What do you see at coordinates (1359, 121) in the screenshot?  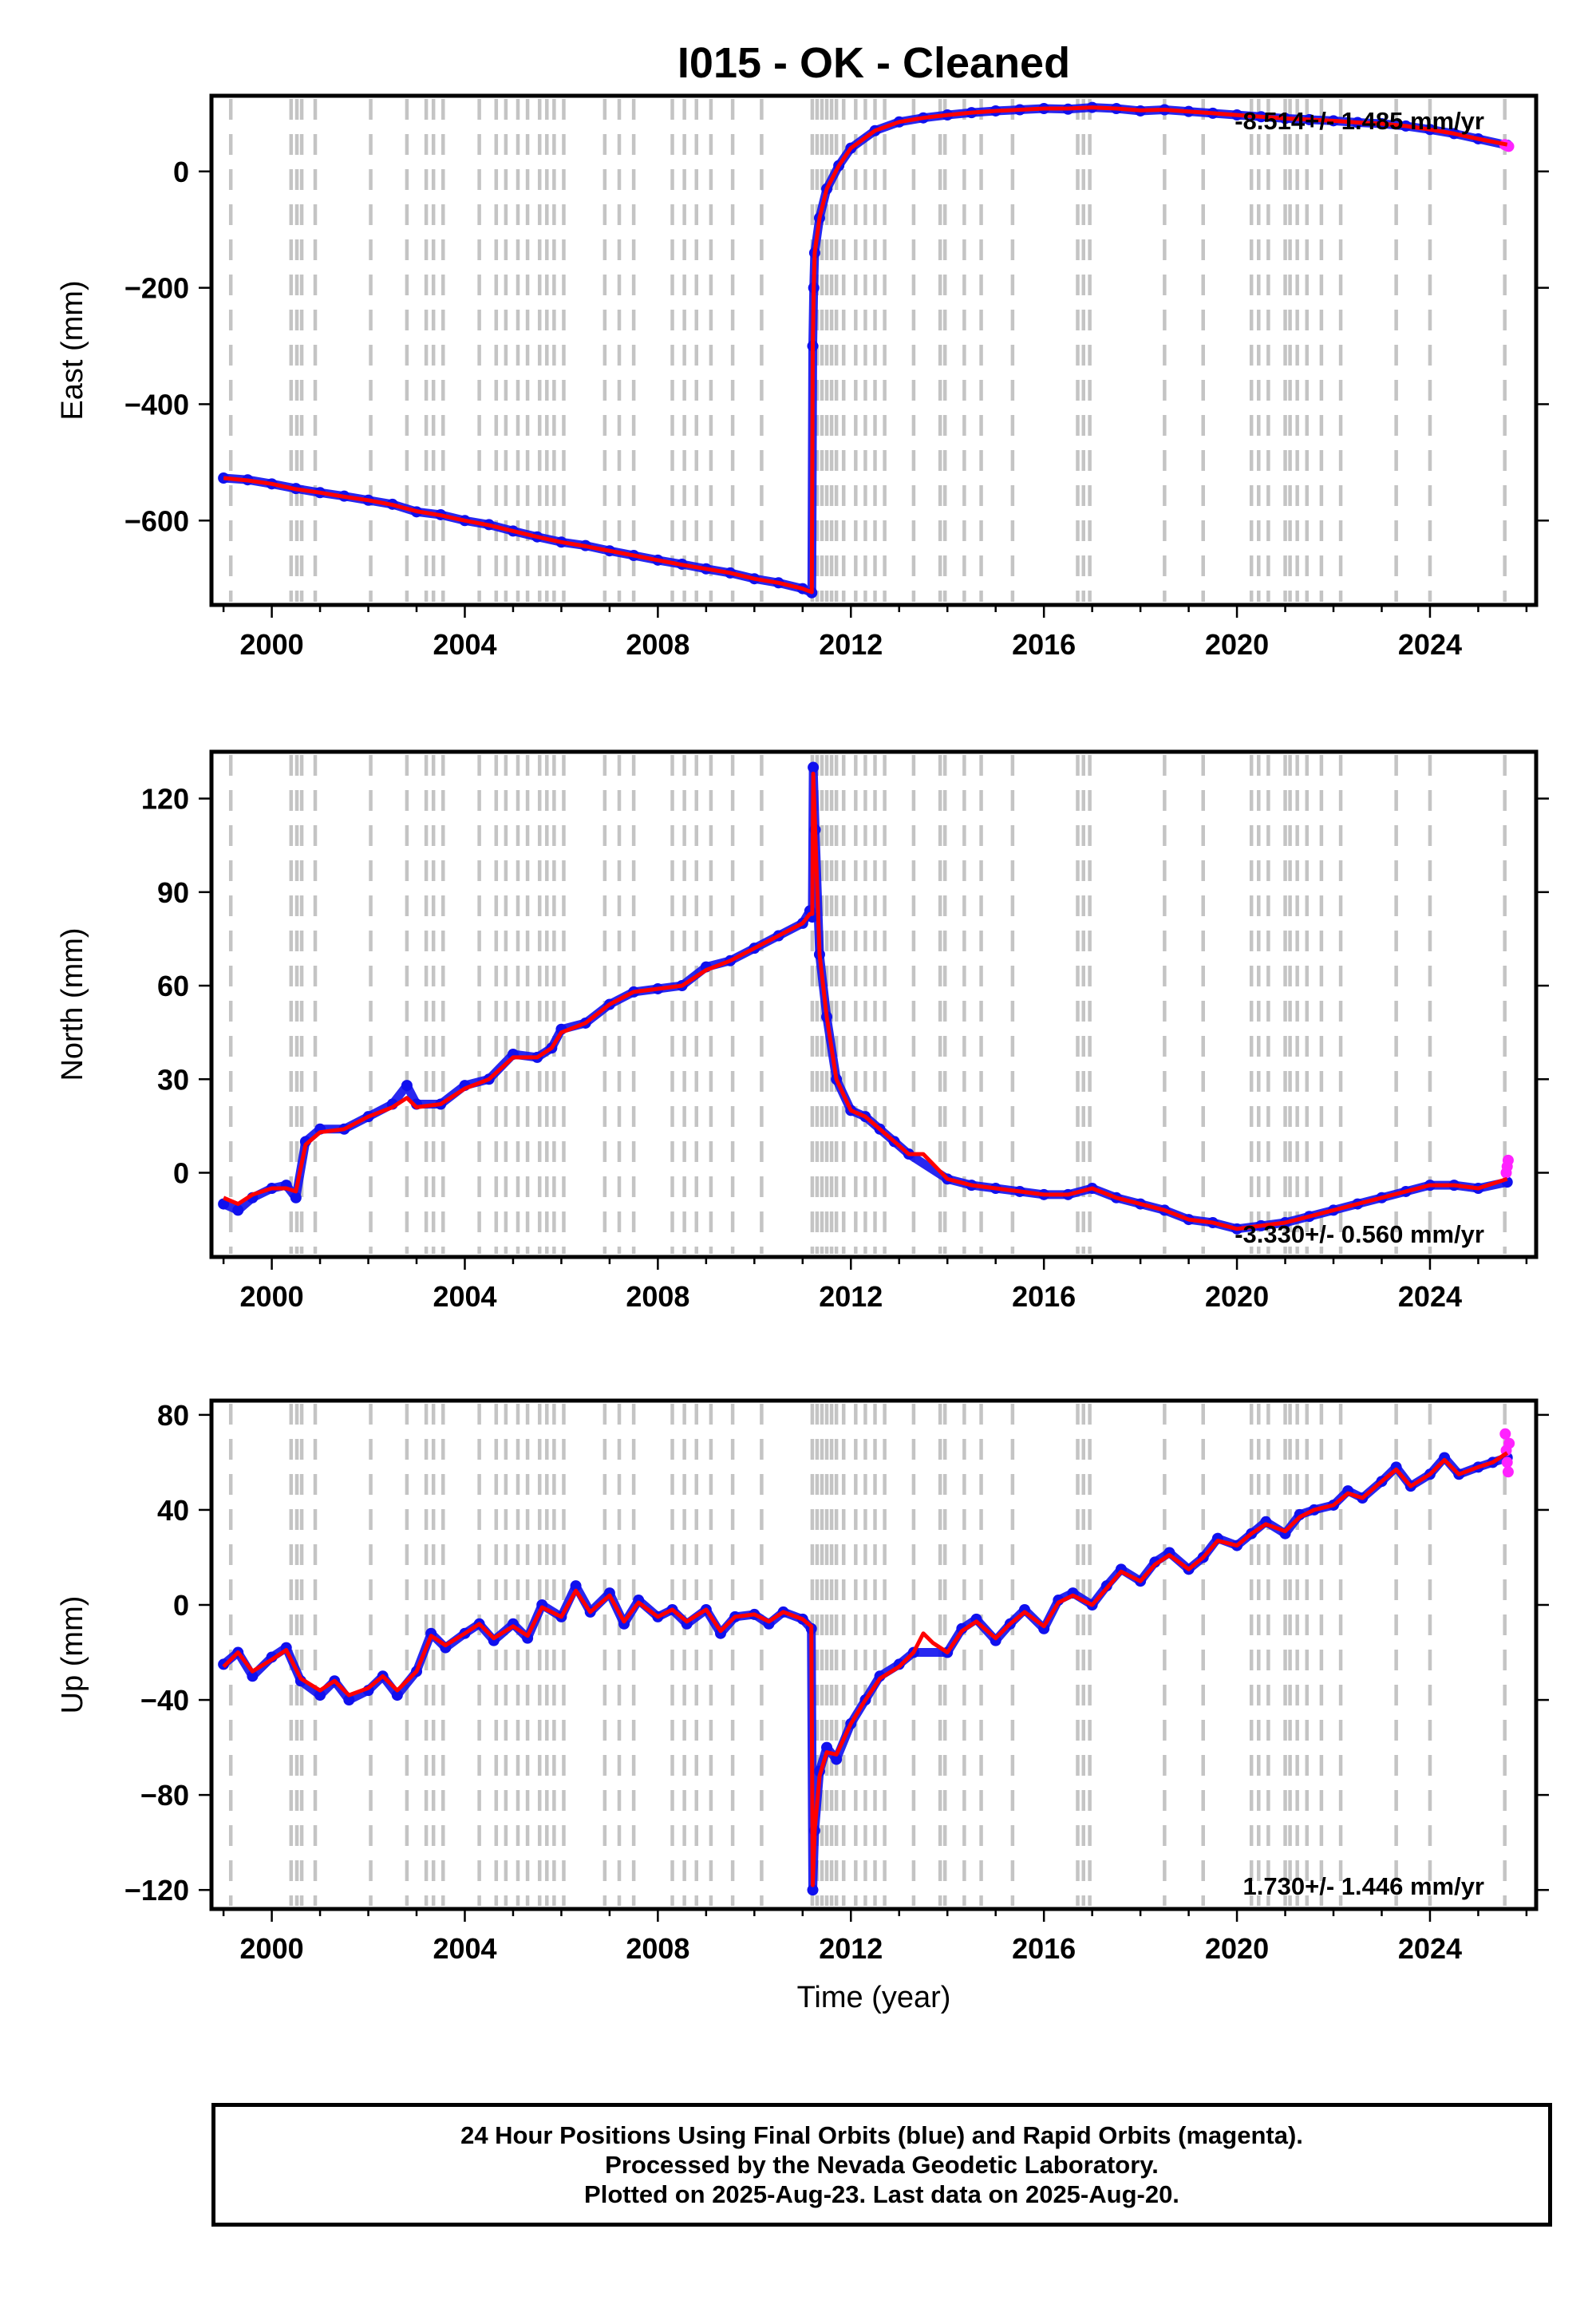 I see `rate-label: -8.514+/- 1.485 mm/yr` at bounding box center [1359, 121].